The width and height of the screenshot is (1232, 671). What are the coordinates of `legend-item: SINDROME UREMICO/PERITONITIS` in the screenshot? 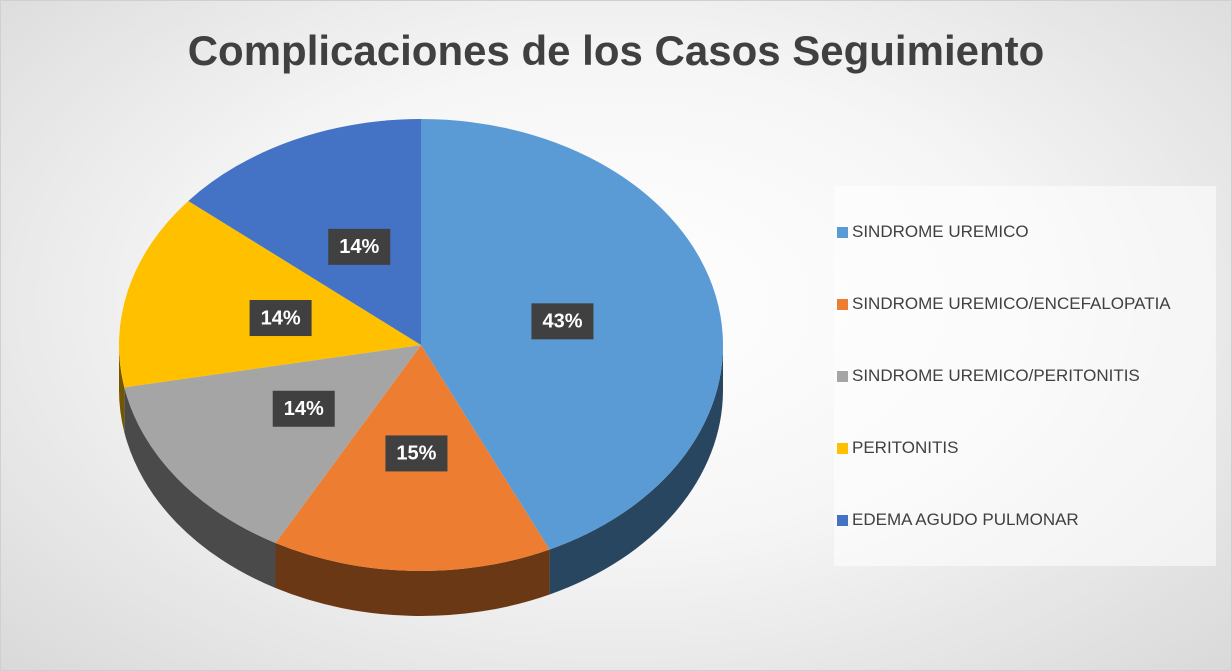 It's located at (1025, 376).